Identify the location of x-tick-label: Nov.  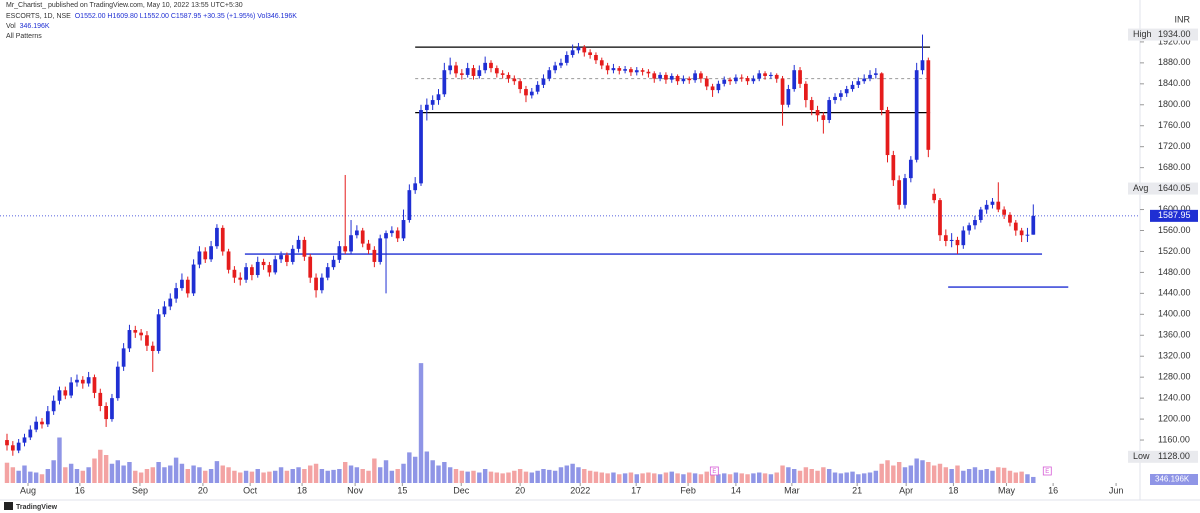
(355, 490).